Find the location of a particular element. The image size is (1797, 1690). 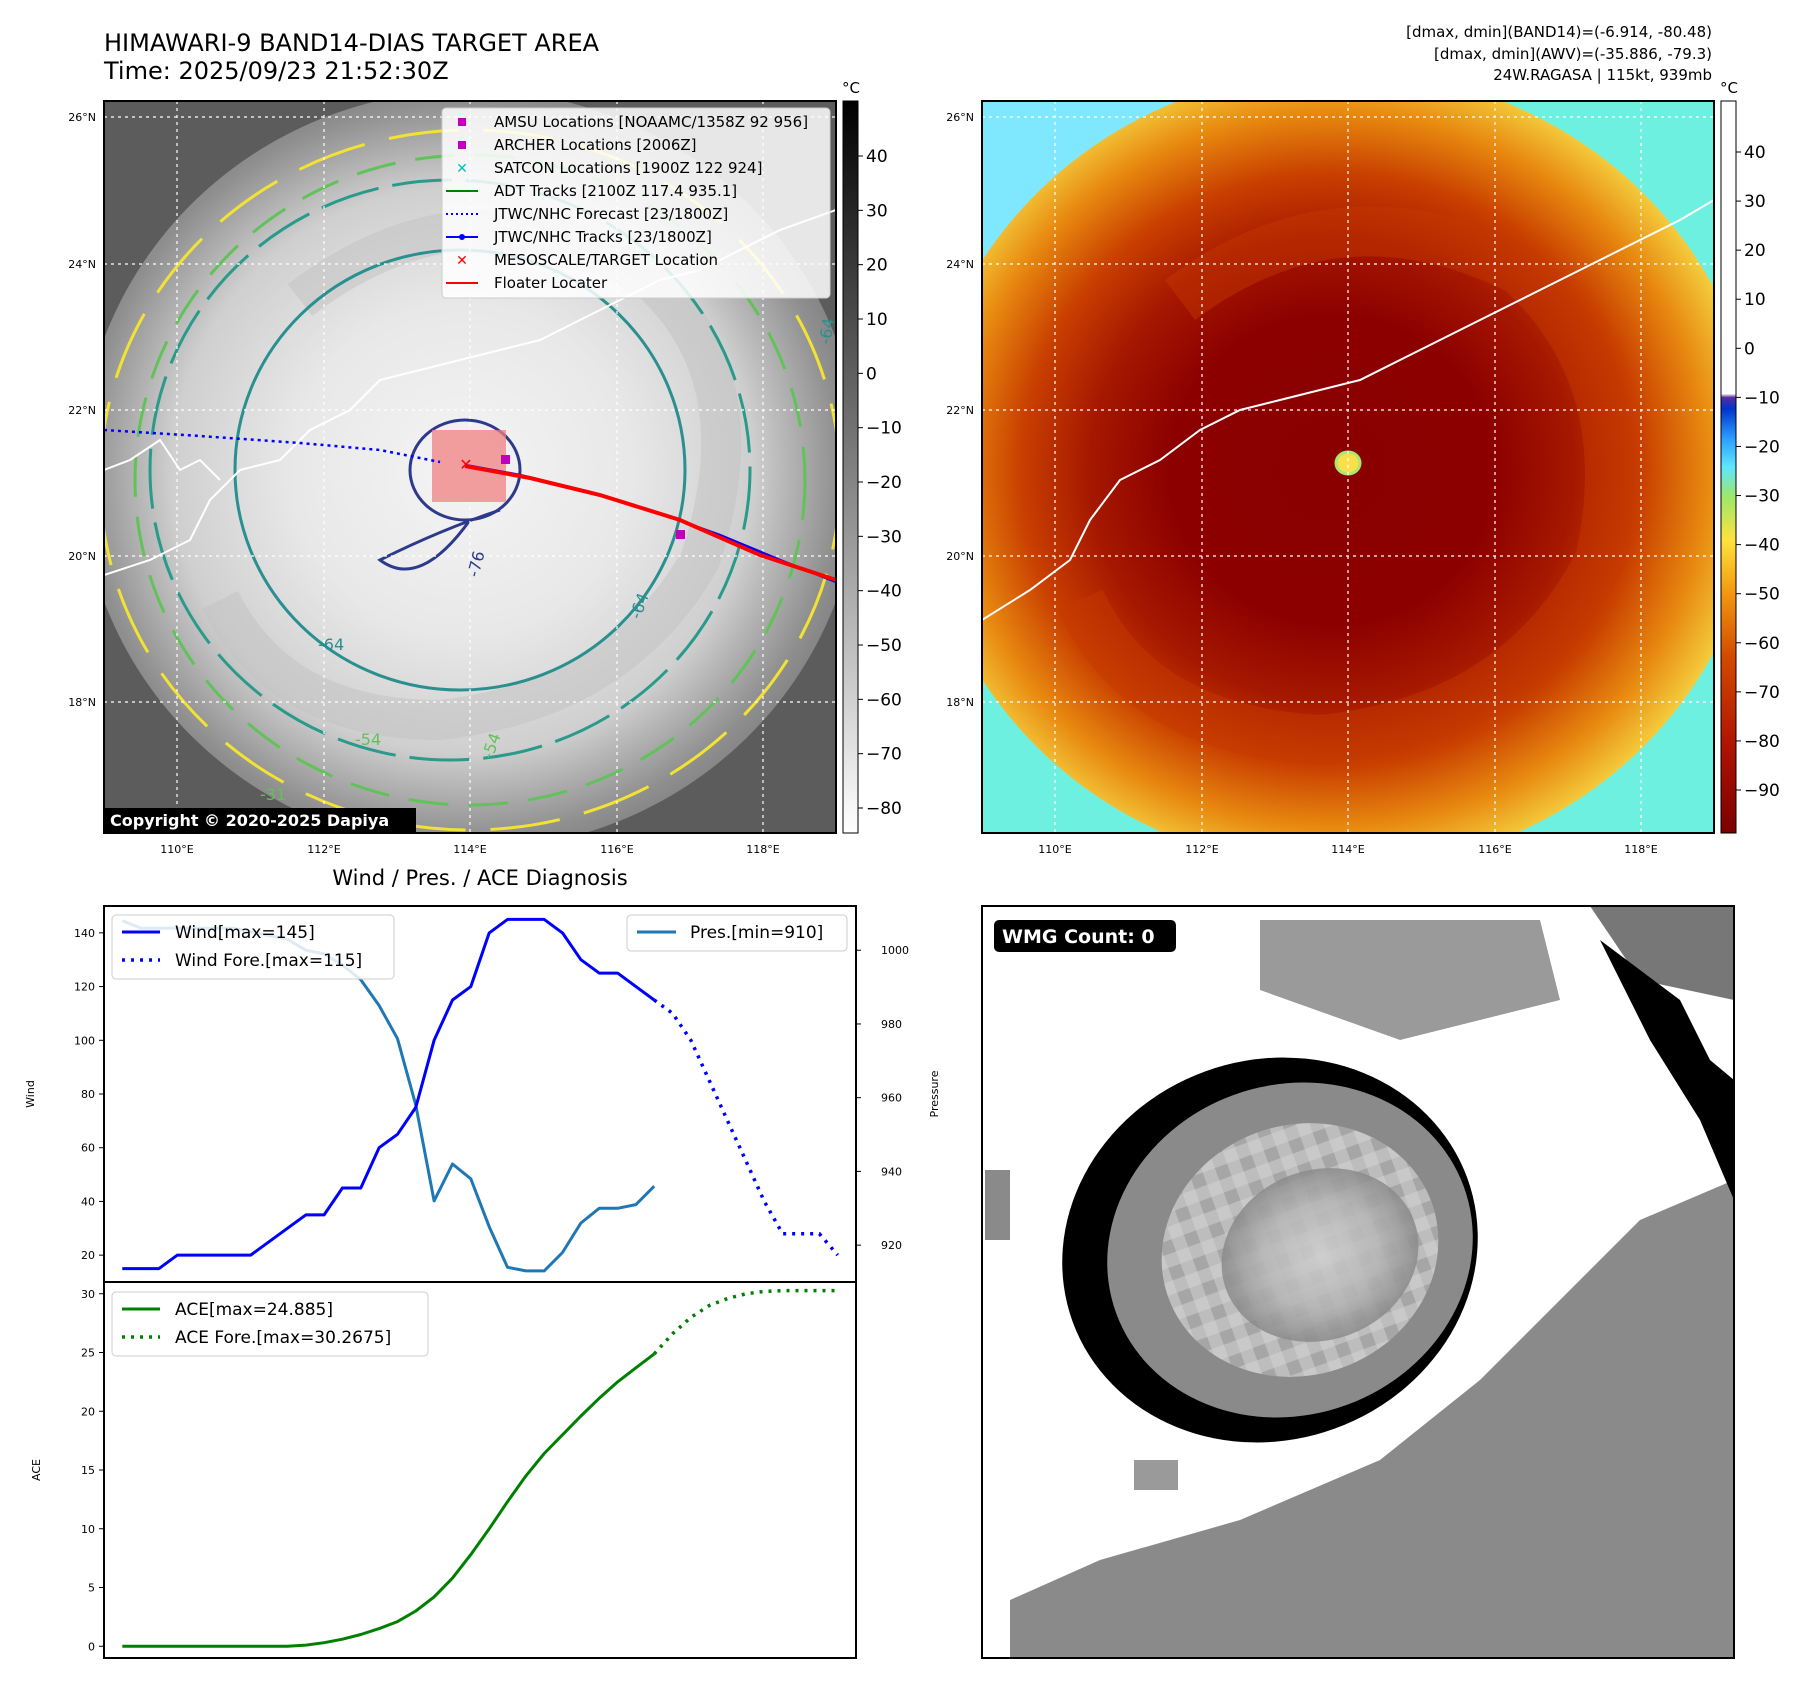

legend-entry: ✕ SATCON Locations [1900Z 122 924] is located at coordinates (609, 168).